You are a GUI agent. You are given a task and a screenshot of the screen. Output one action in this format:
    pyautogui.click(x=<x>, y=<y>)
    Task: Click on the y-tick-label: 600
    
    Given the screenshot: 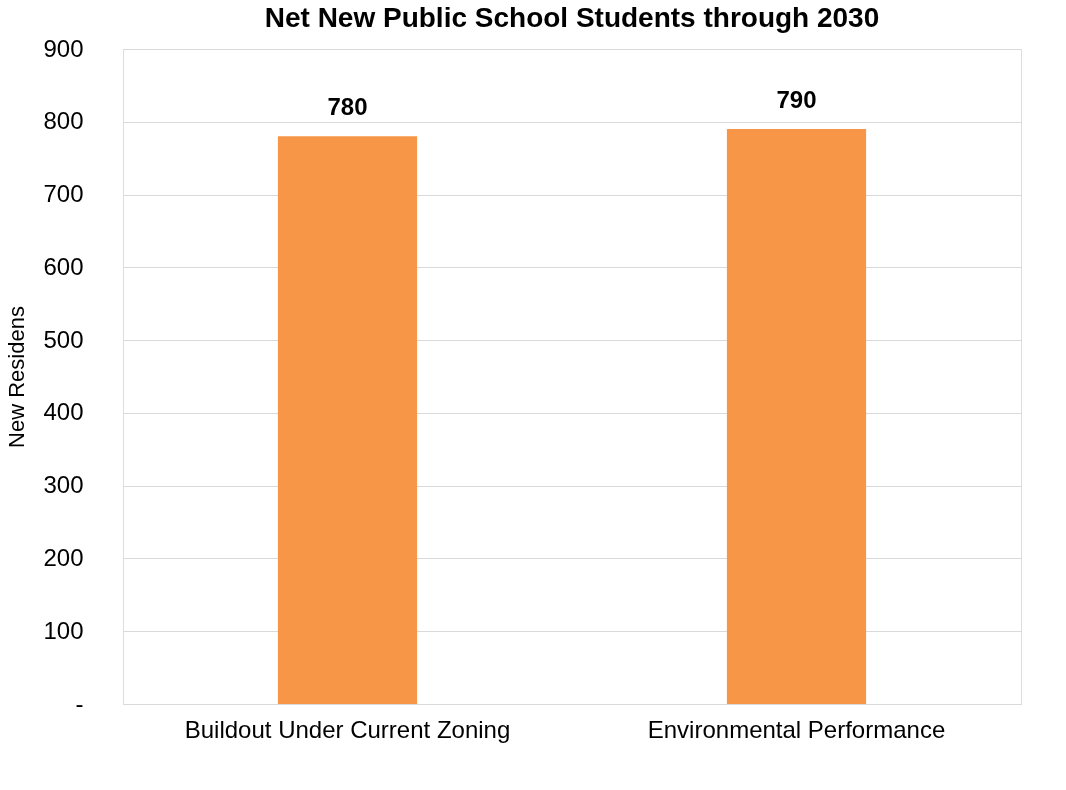 What is the action you would take?
    pyautogui.click(x=63, y=266)
    